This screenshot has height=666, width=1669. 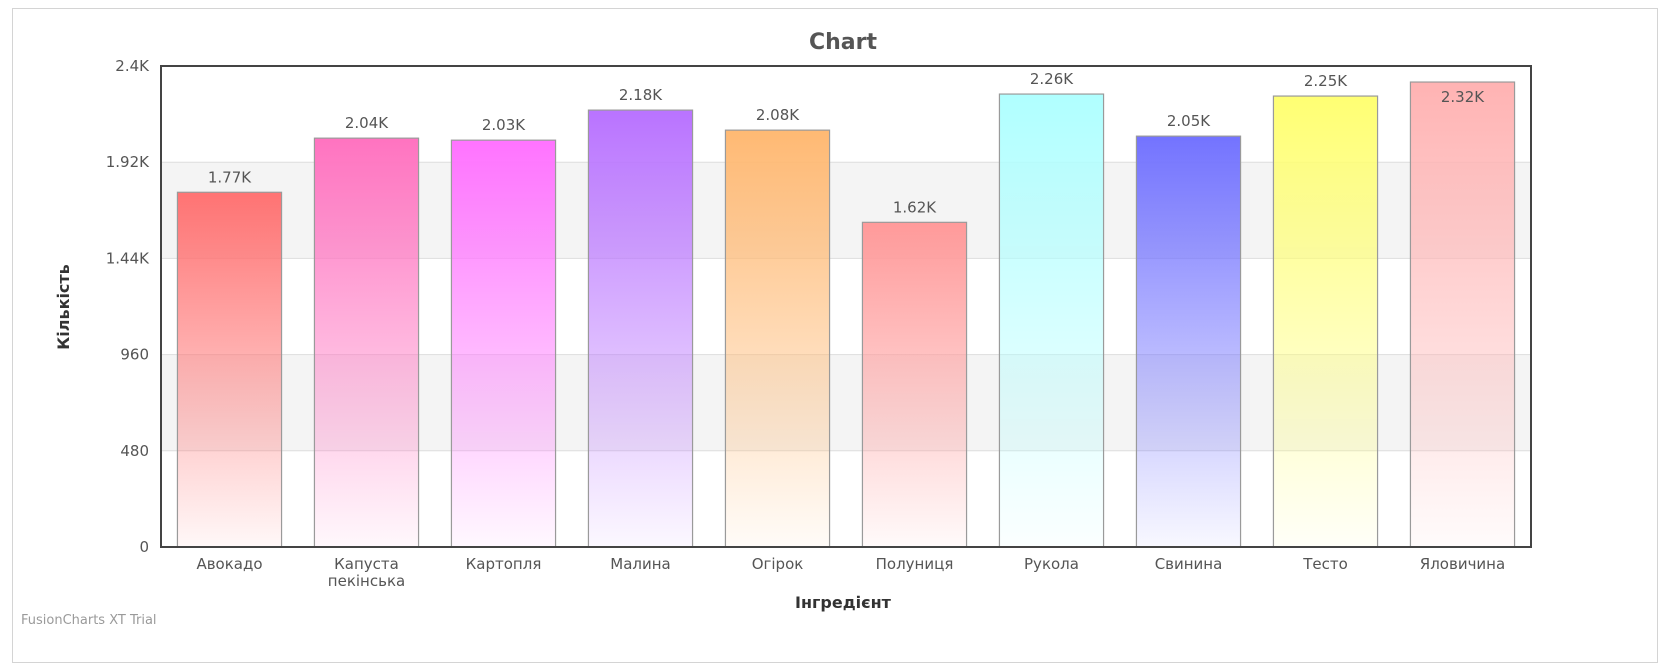 What do you see at coordinates (1326, 81) in the screenshot?
I see `value-label: 2.25K` at bounding box center [1326, 81].